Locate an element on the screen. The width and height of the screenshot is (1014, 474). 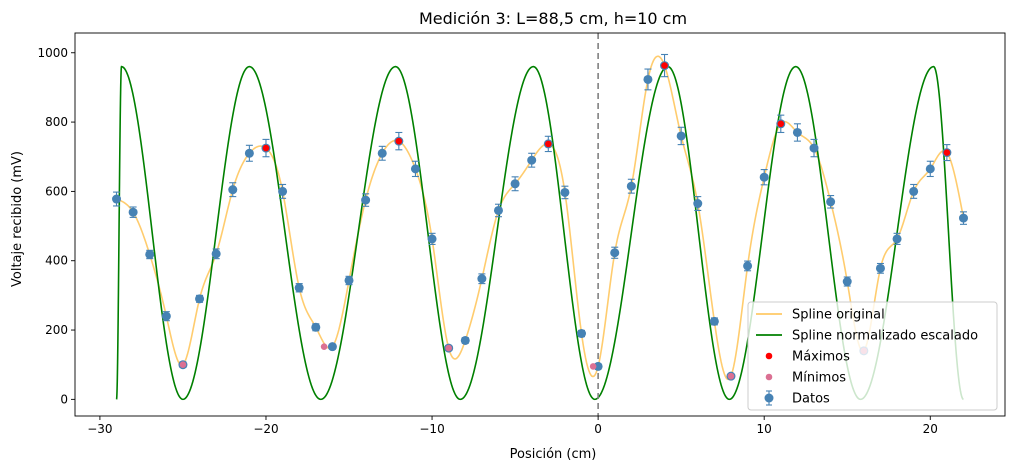
y-tick-label: 400 is located at coordinates (56, 261).